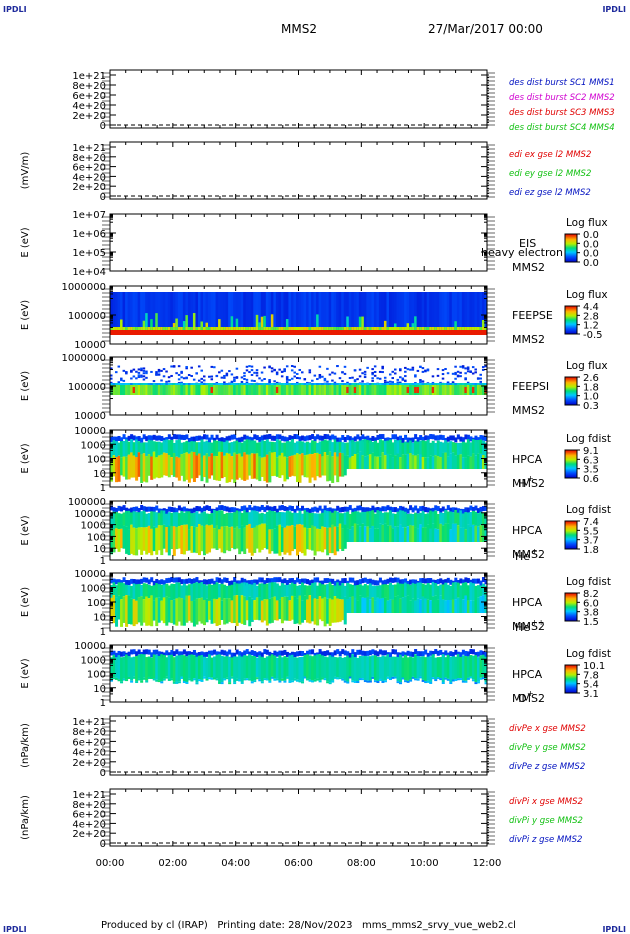 This screenshot has width=630, height=934. Describe the element at coordinates (591, 451) in the screenshot. I see `colorbar-tick-label: 9.1` at that location.